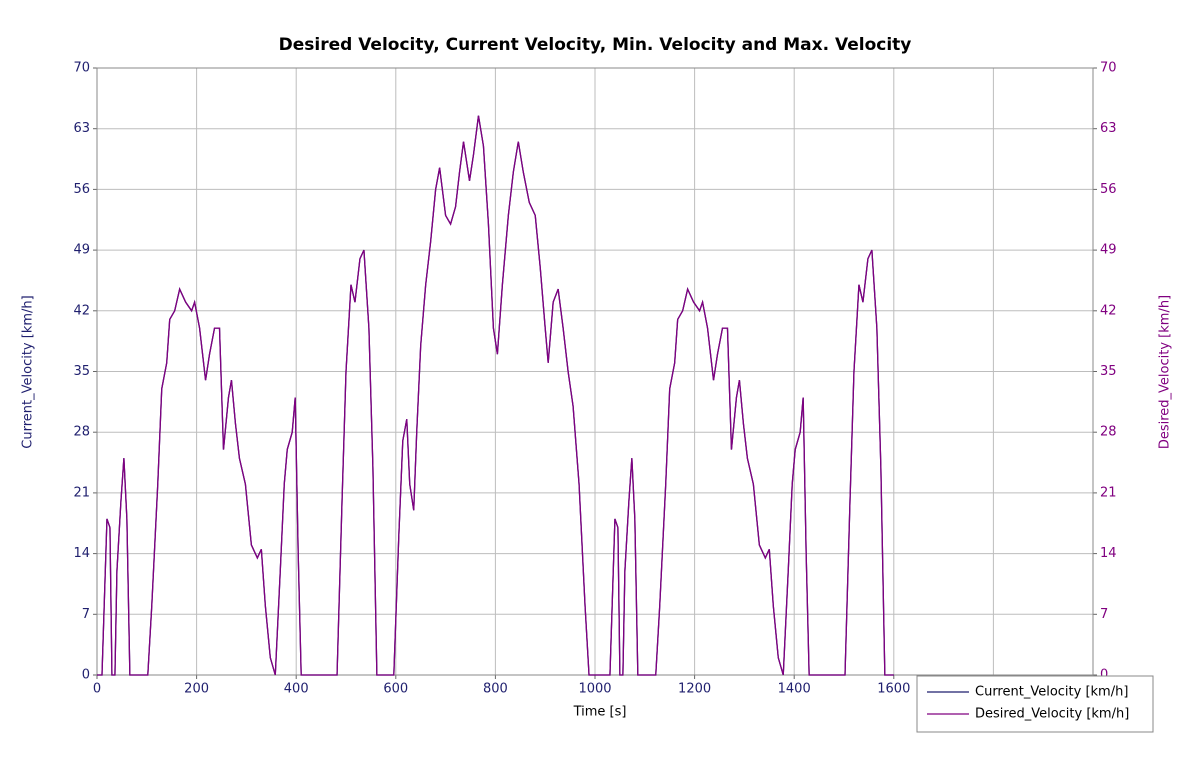 The image size is (1189, 758). Describe the element at coordinates (1165, 372) in the screenshot. I see `y2-axis-label: Desired_Velocity [km/h]` at that location.